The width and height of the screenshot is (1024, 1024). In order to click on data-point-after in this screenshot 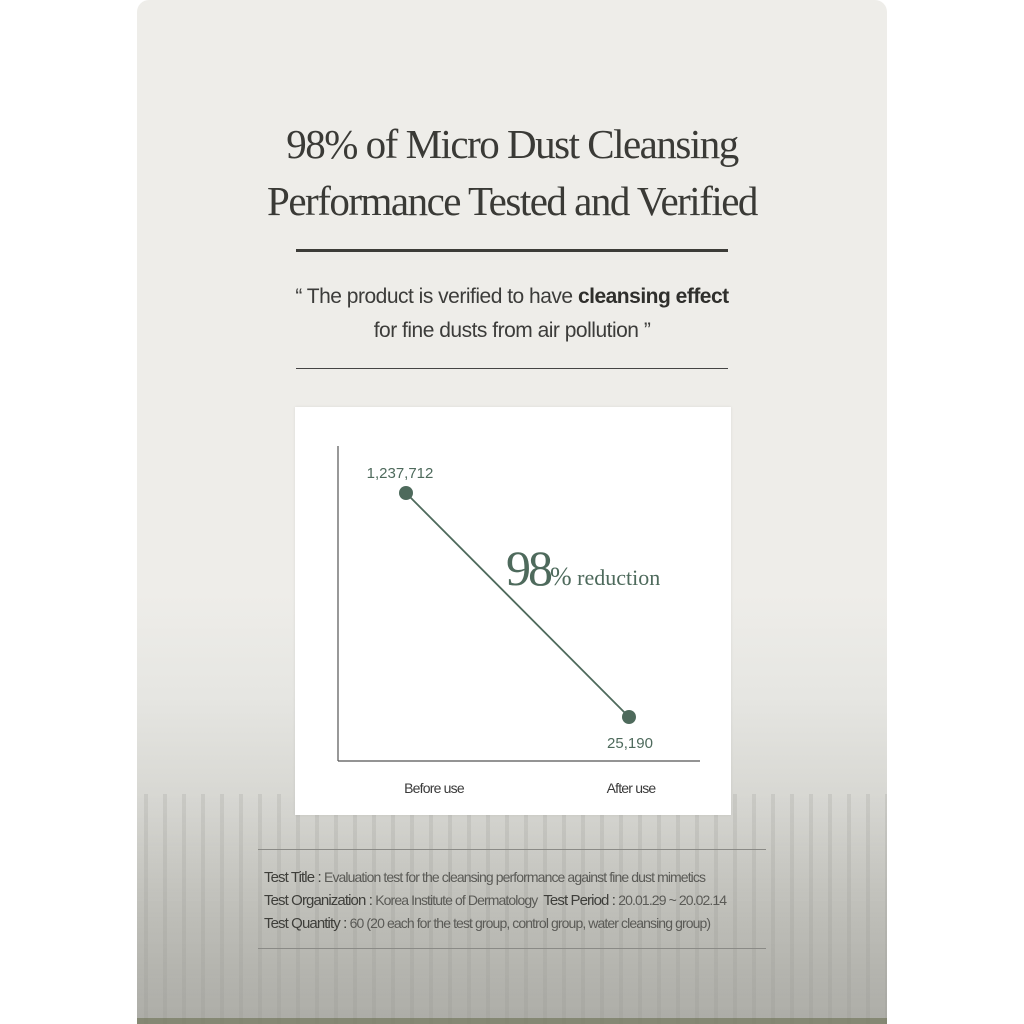, I will do `click(629, 717)`.